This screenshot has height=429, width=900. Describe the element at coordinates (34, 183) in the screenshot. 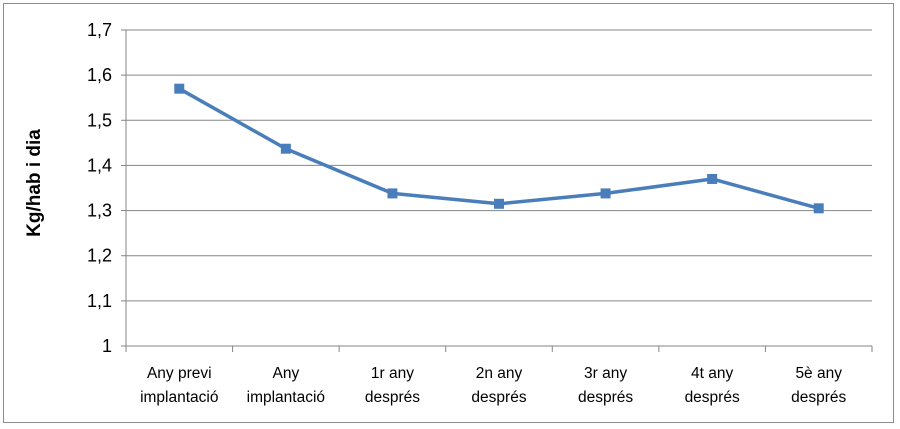

I see `y-axis-title: Kg/hab i dia` at that location.